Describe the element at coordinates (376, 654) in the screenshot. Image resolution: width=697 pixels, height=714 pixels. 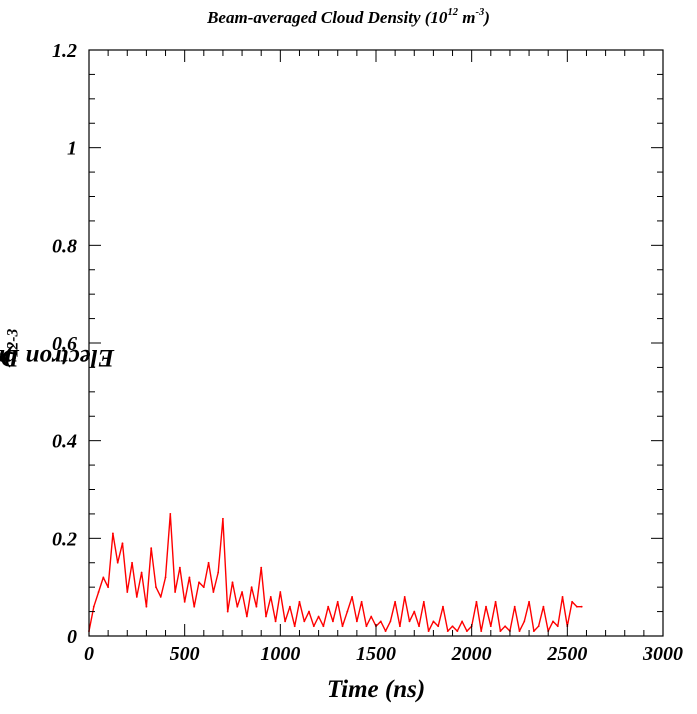
I see `x-tick-label: 1500` at that location.